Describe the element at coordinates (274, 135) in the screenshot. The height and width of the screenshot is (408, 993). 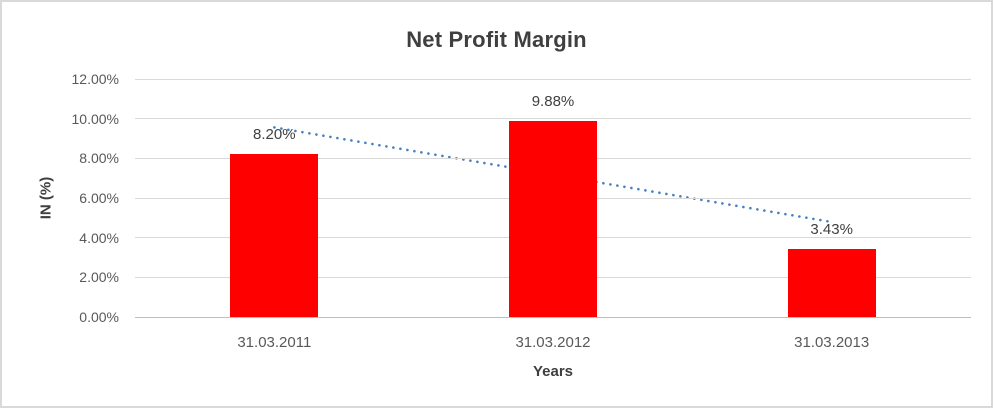
I see `data-label: 8.20%` at that location.